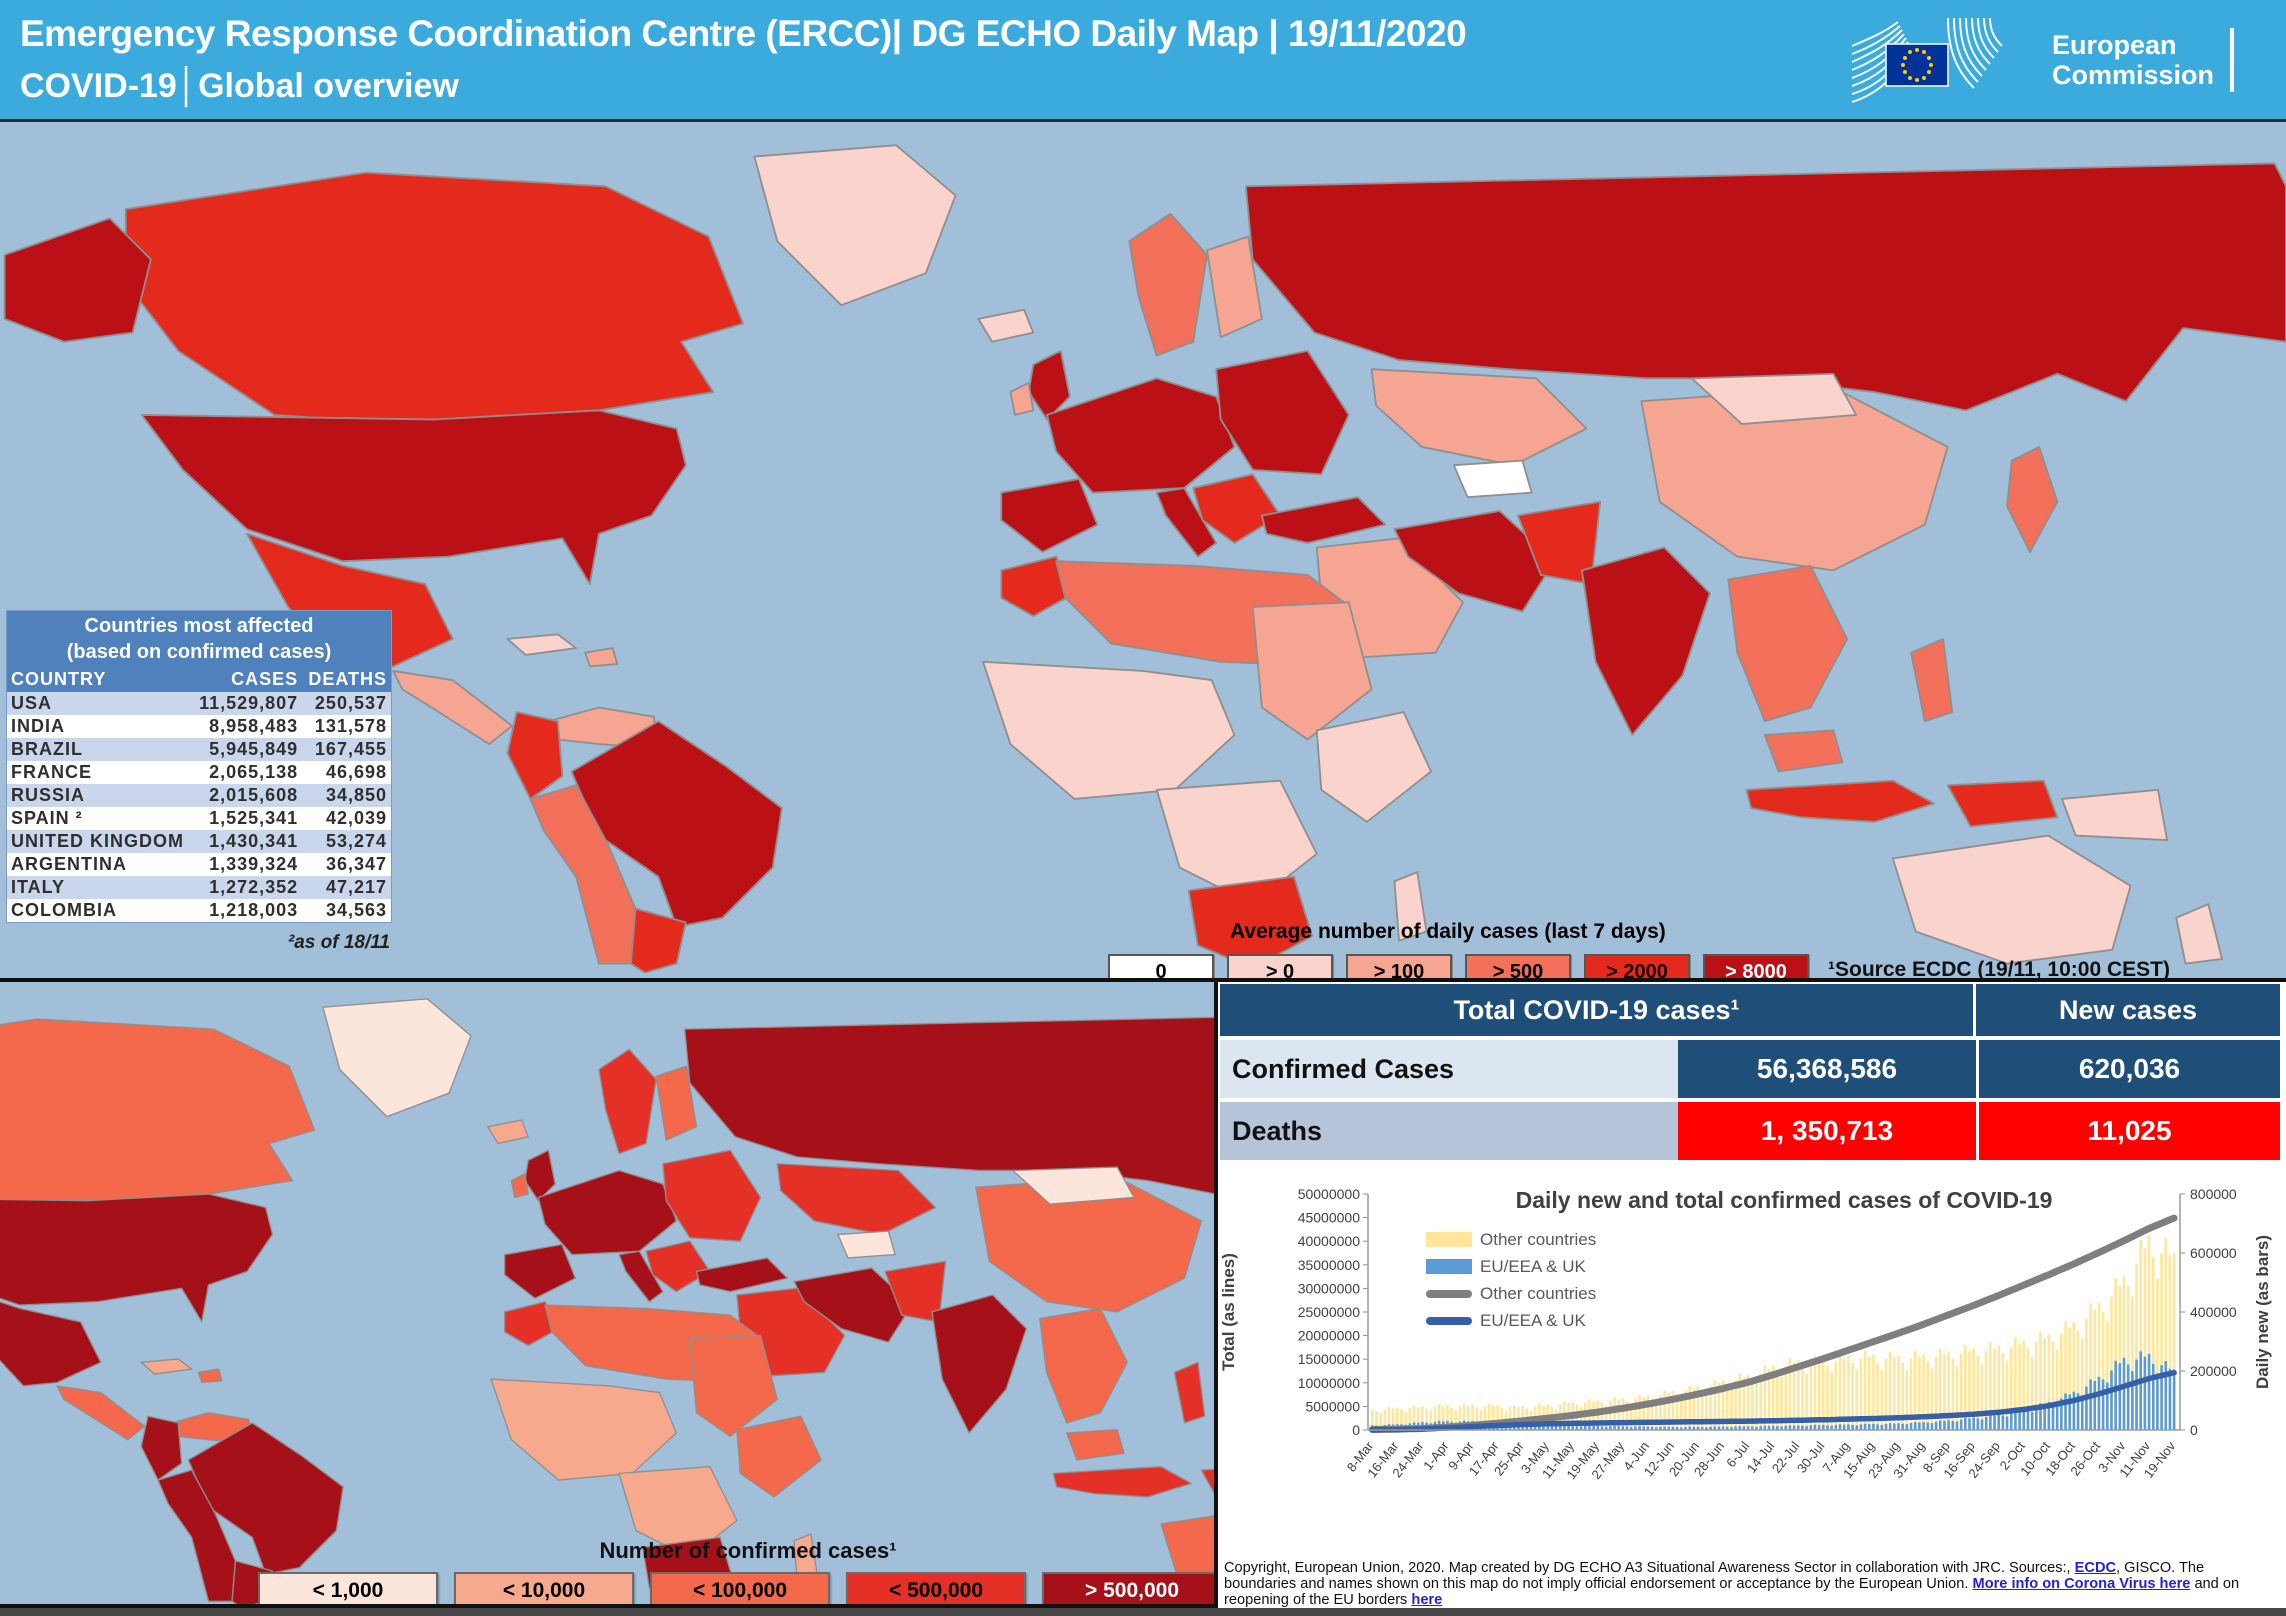  What do you see at coordinates (2095, 1568) in the screenshot?
I see `ecdc-link: ECDC` at bounding box center [2095, 1568].